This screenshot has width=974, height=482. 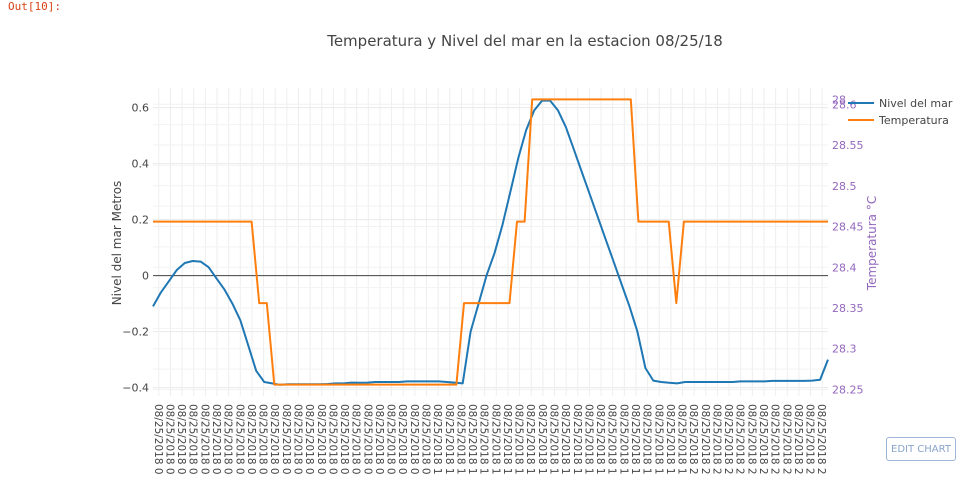 I want to click on legend: Nivel del mar Temperatura, so click(x=900, y=112).